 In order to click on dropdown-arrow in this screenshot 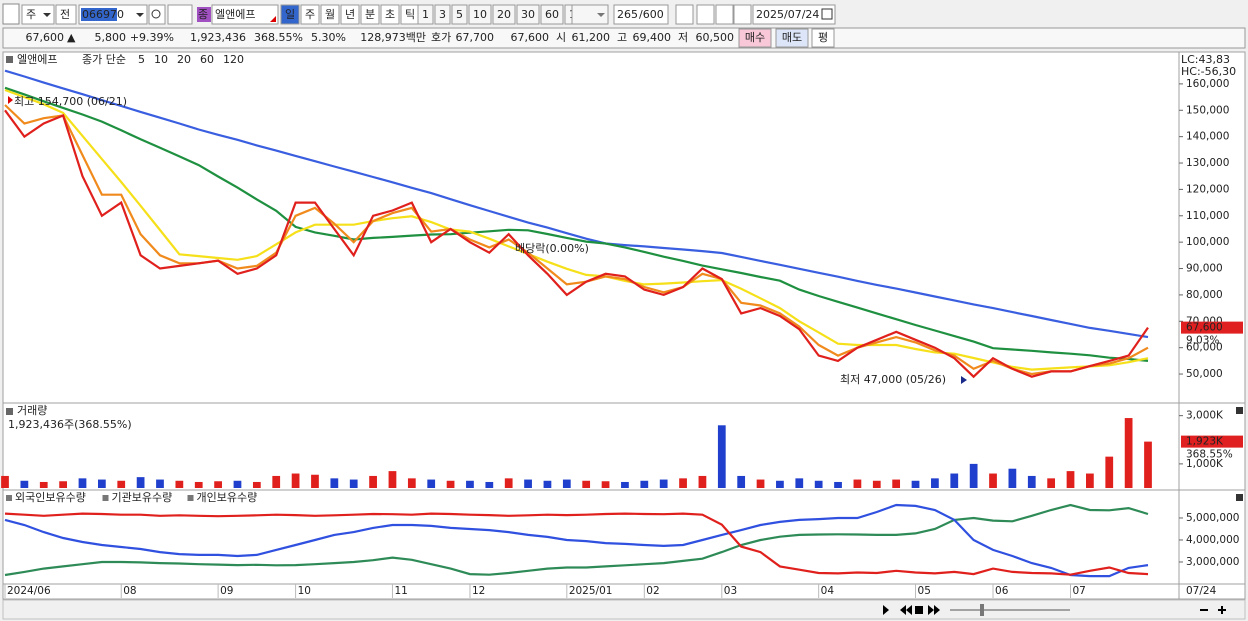, I will do `click(47, 15)`.